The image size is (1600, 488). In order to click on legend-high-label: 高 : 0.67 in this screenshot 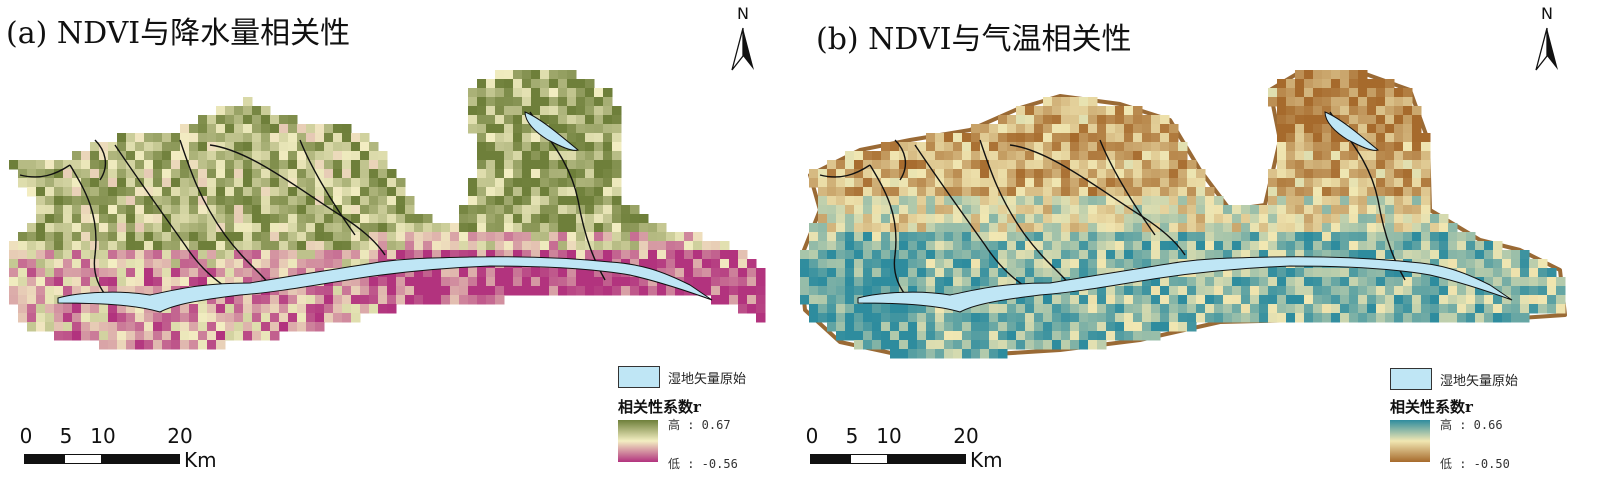, I will do `click(699, 425)`.